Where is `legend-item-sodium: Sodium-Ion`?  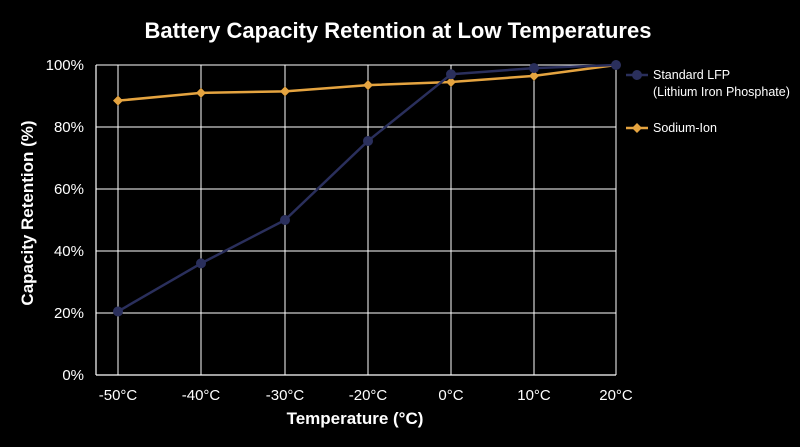 legend-item-sodium: Sodium-Ion is located at coordinates (671, 128).